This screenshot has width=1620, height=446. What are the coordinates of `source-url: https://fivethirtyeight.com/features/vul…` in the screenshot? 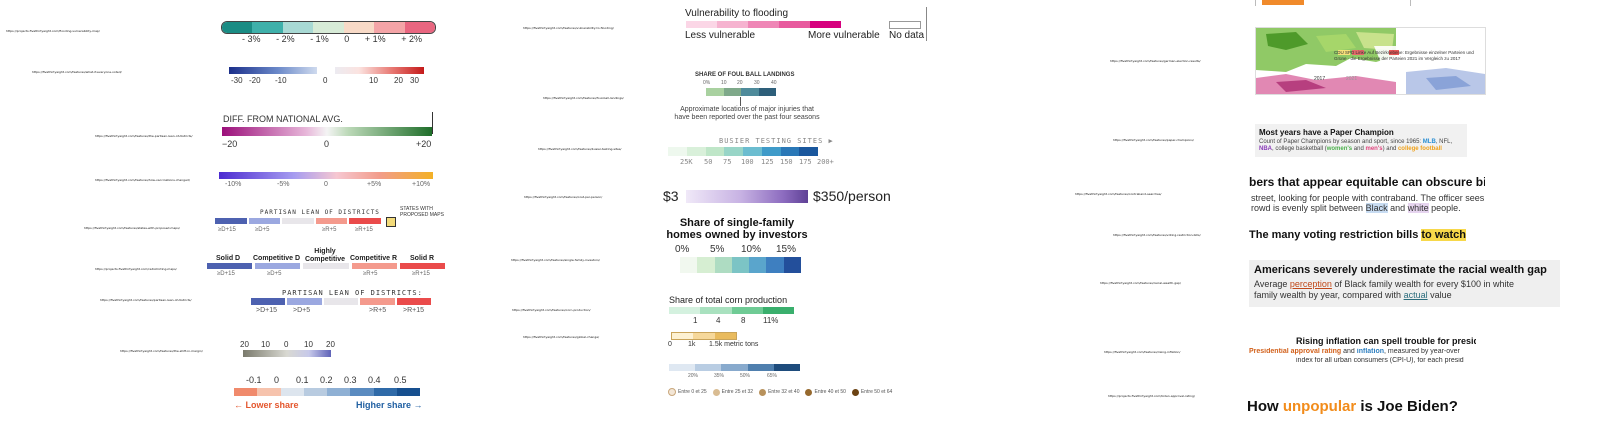 It's located at (568, 28).